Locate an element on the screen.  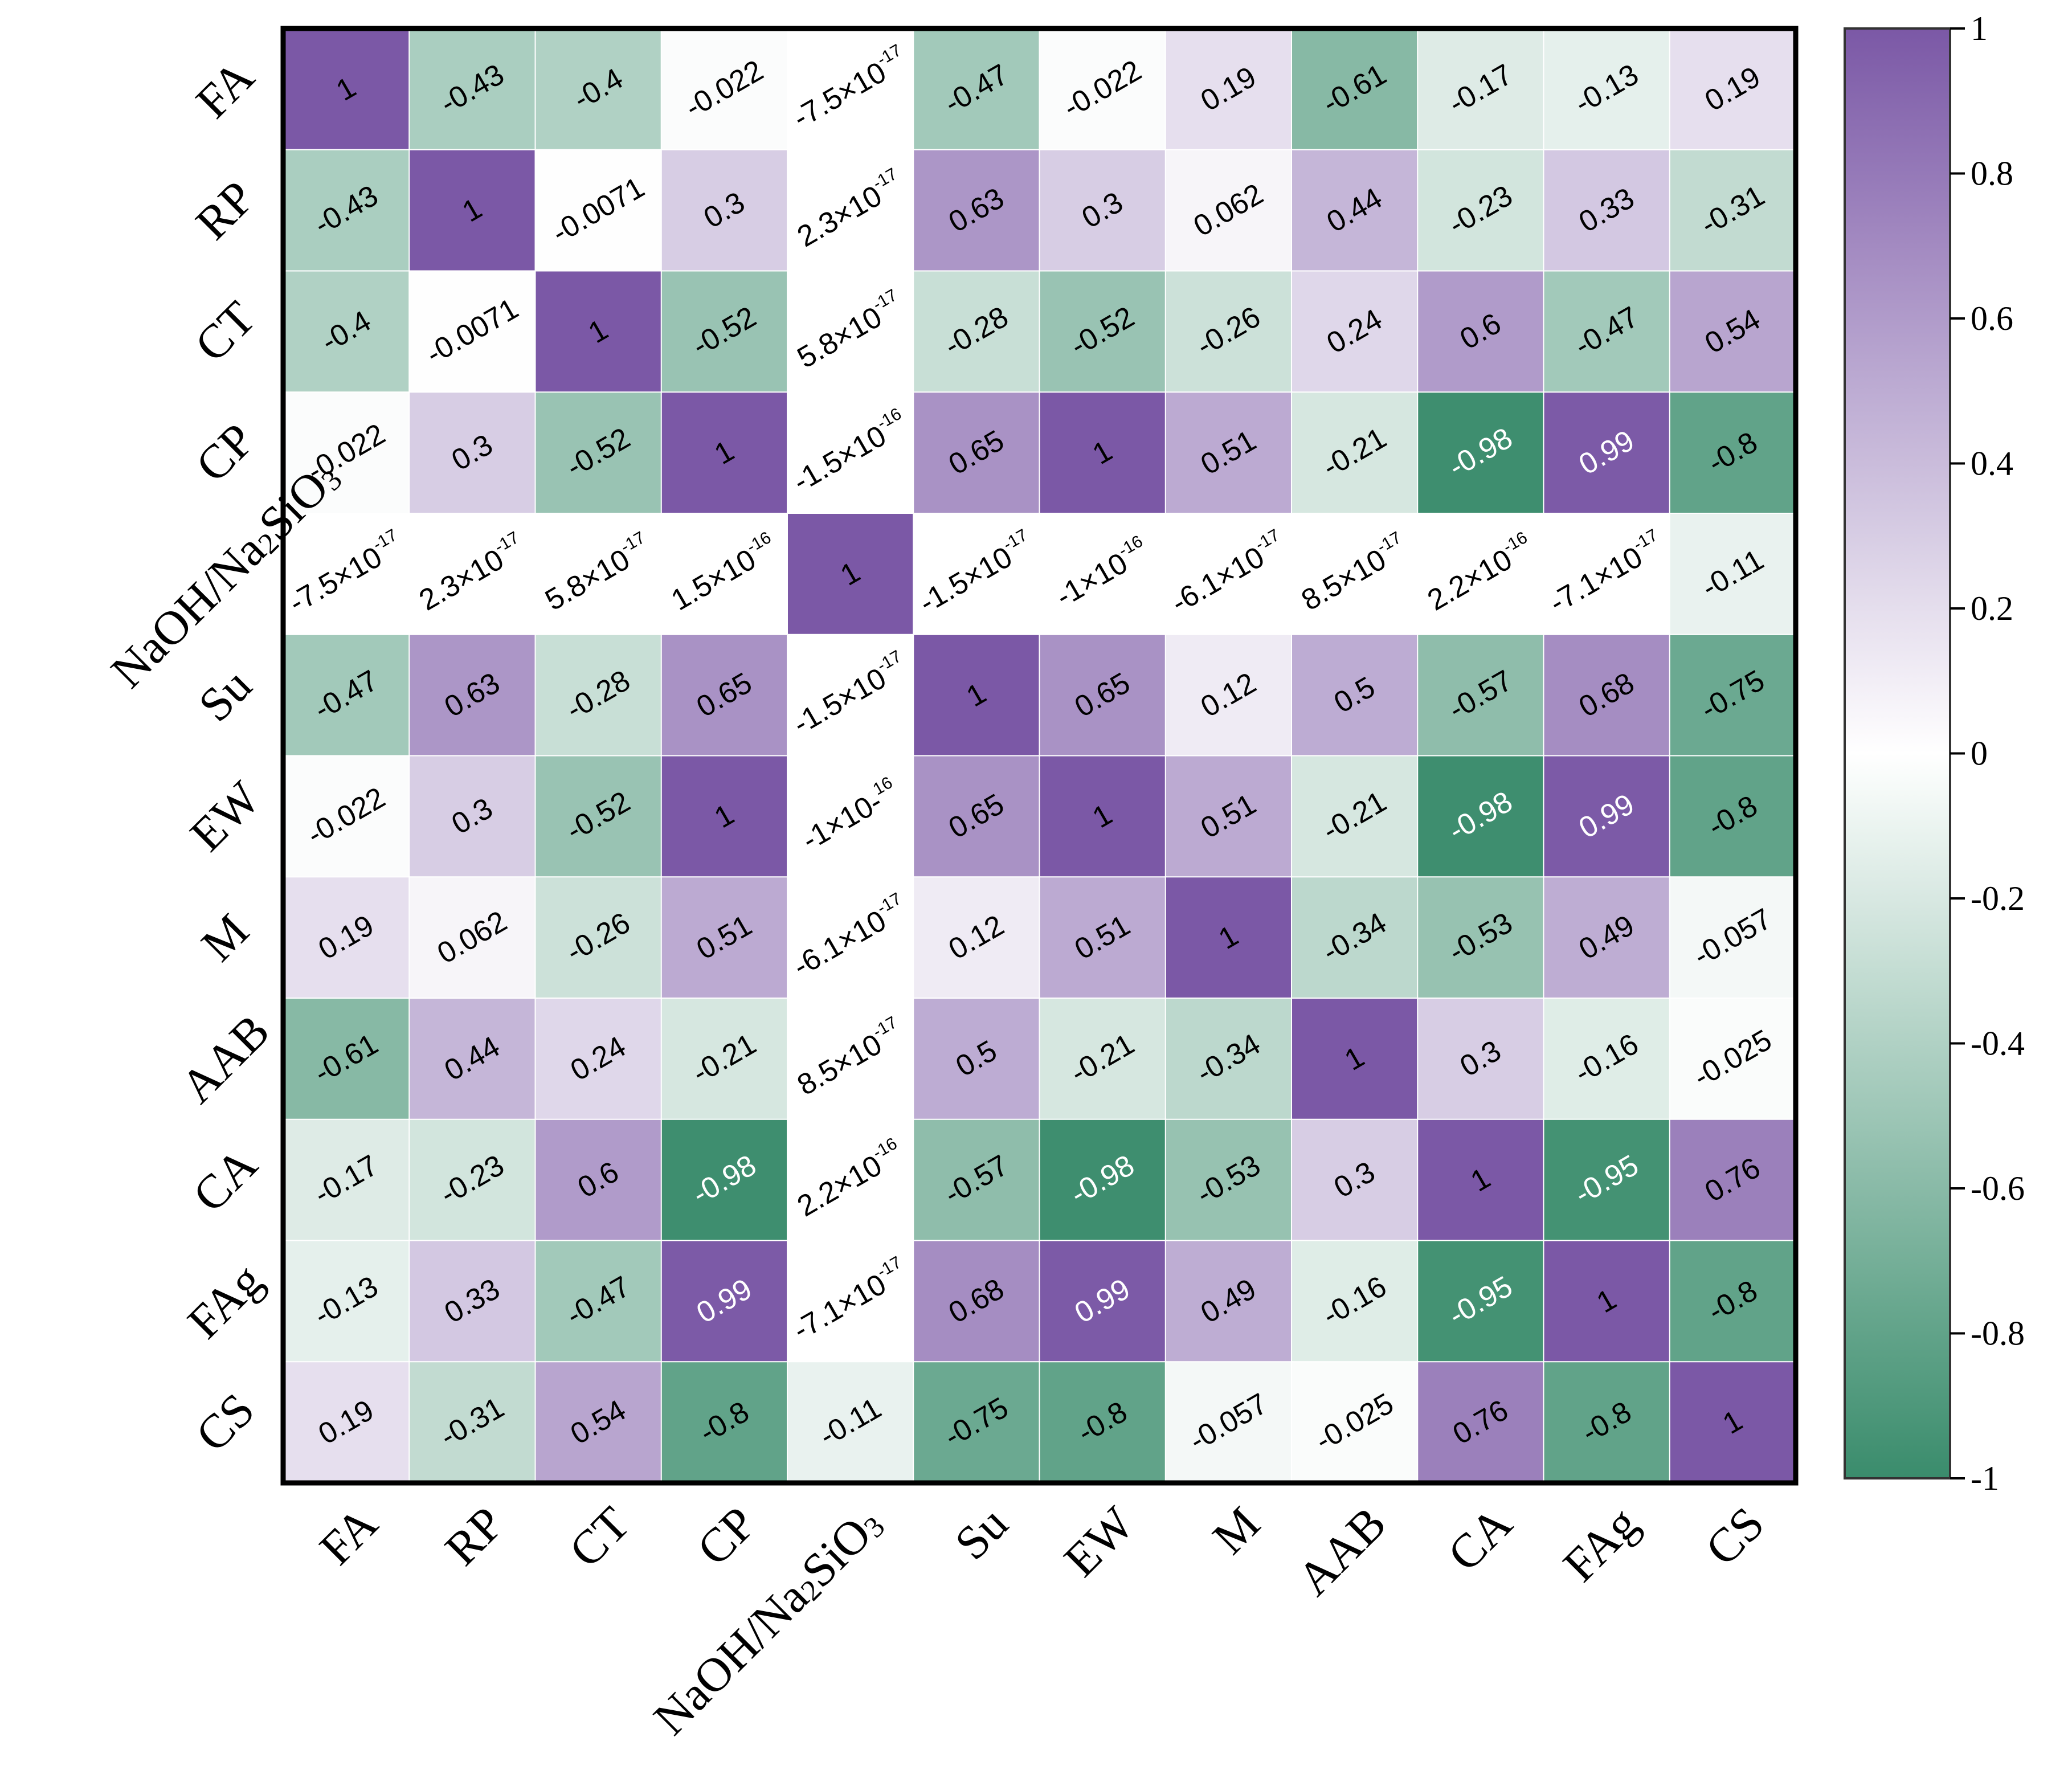
y-tick-label: M is located at coordinates (225, 937).